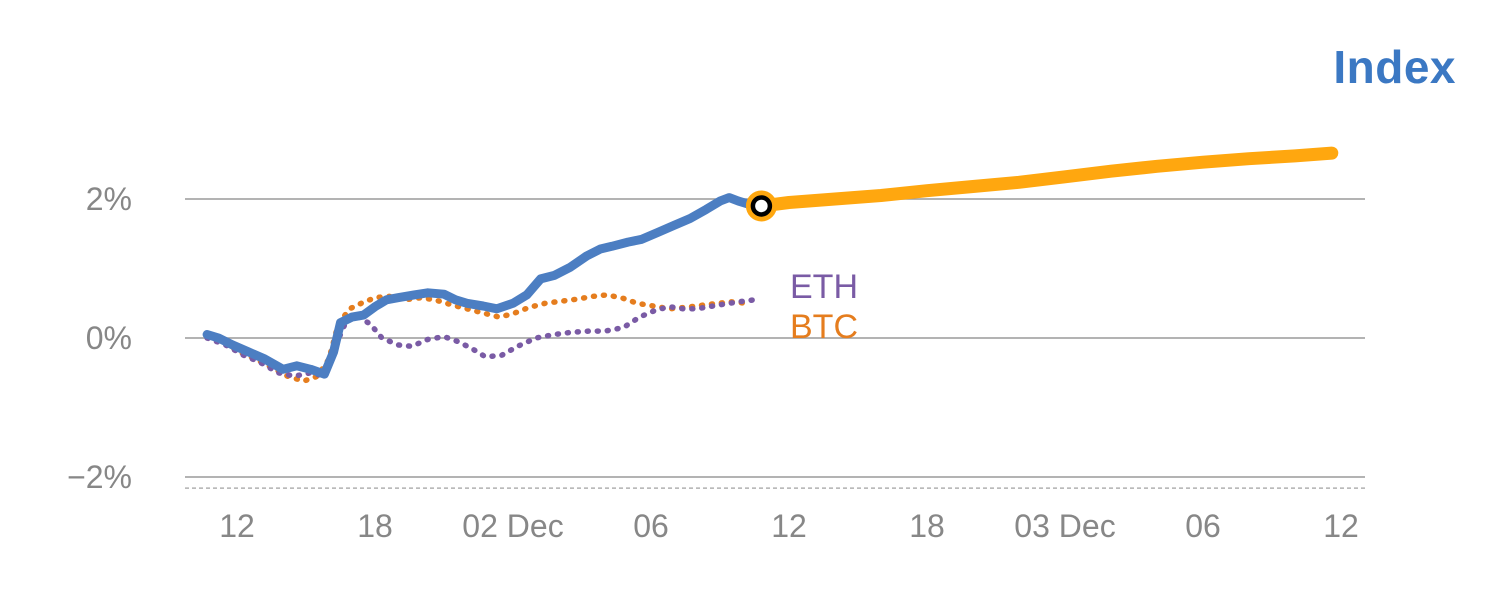 The image size is (1500, 600). Describe the element at coordinates (109, 199) in the screenshot. I see `y-tick-label: 2%` at that location.